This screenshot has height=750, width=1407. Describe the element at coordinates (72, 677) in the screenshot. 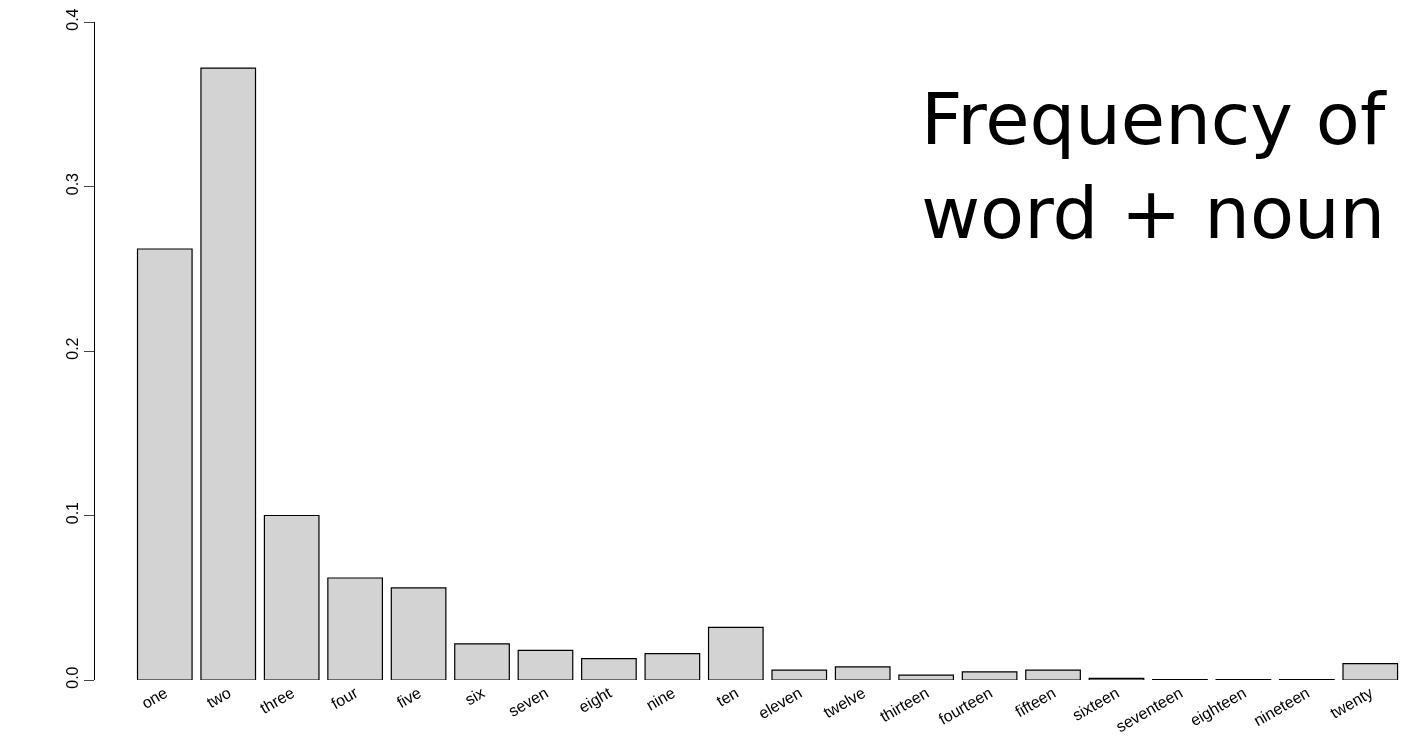

I see `y-tick-label: 0.0` at that location.